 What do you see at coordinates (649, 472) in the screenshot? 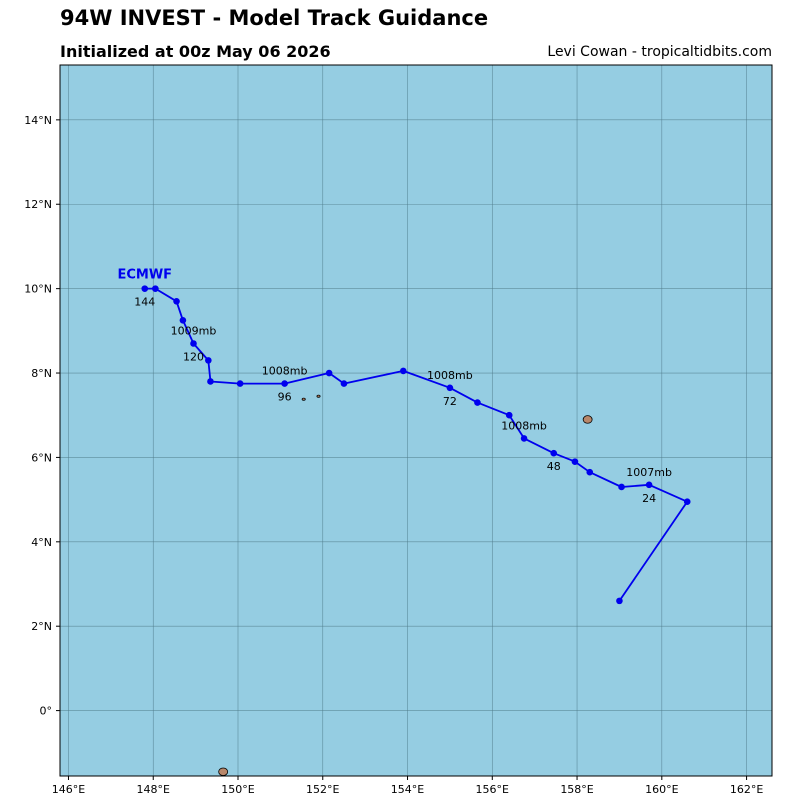
I see `pressure-label: 1007mb` at bounding box center [649, 472].